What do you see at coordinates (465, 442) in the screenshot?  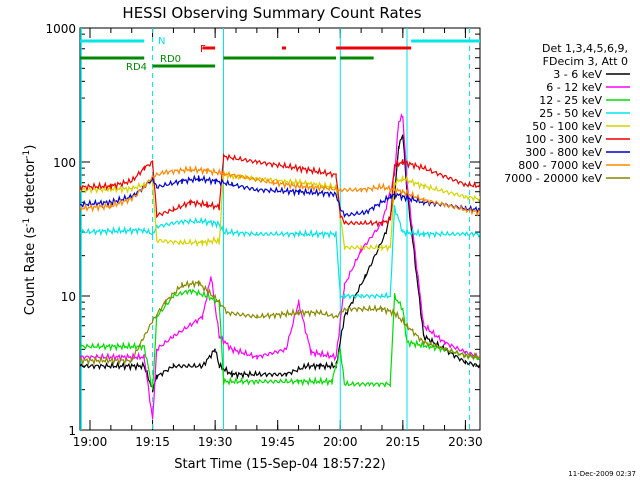 I see `x-tick-label: 20:30` at bounding box center [465, 442].